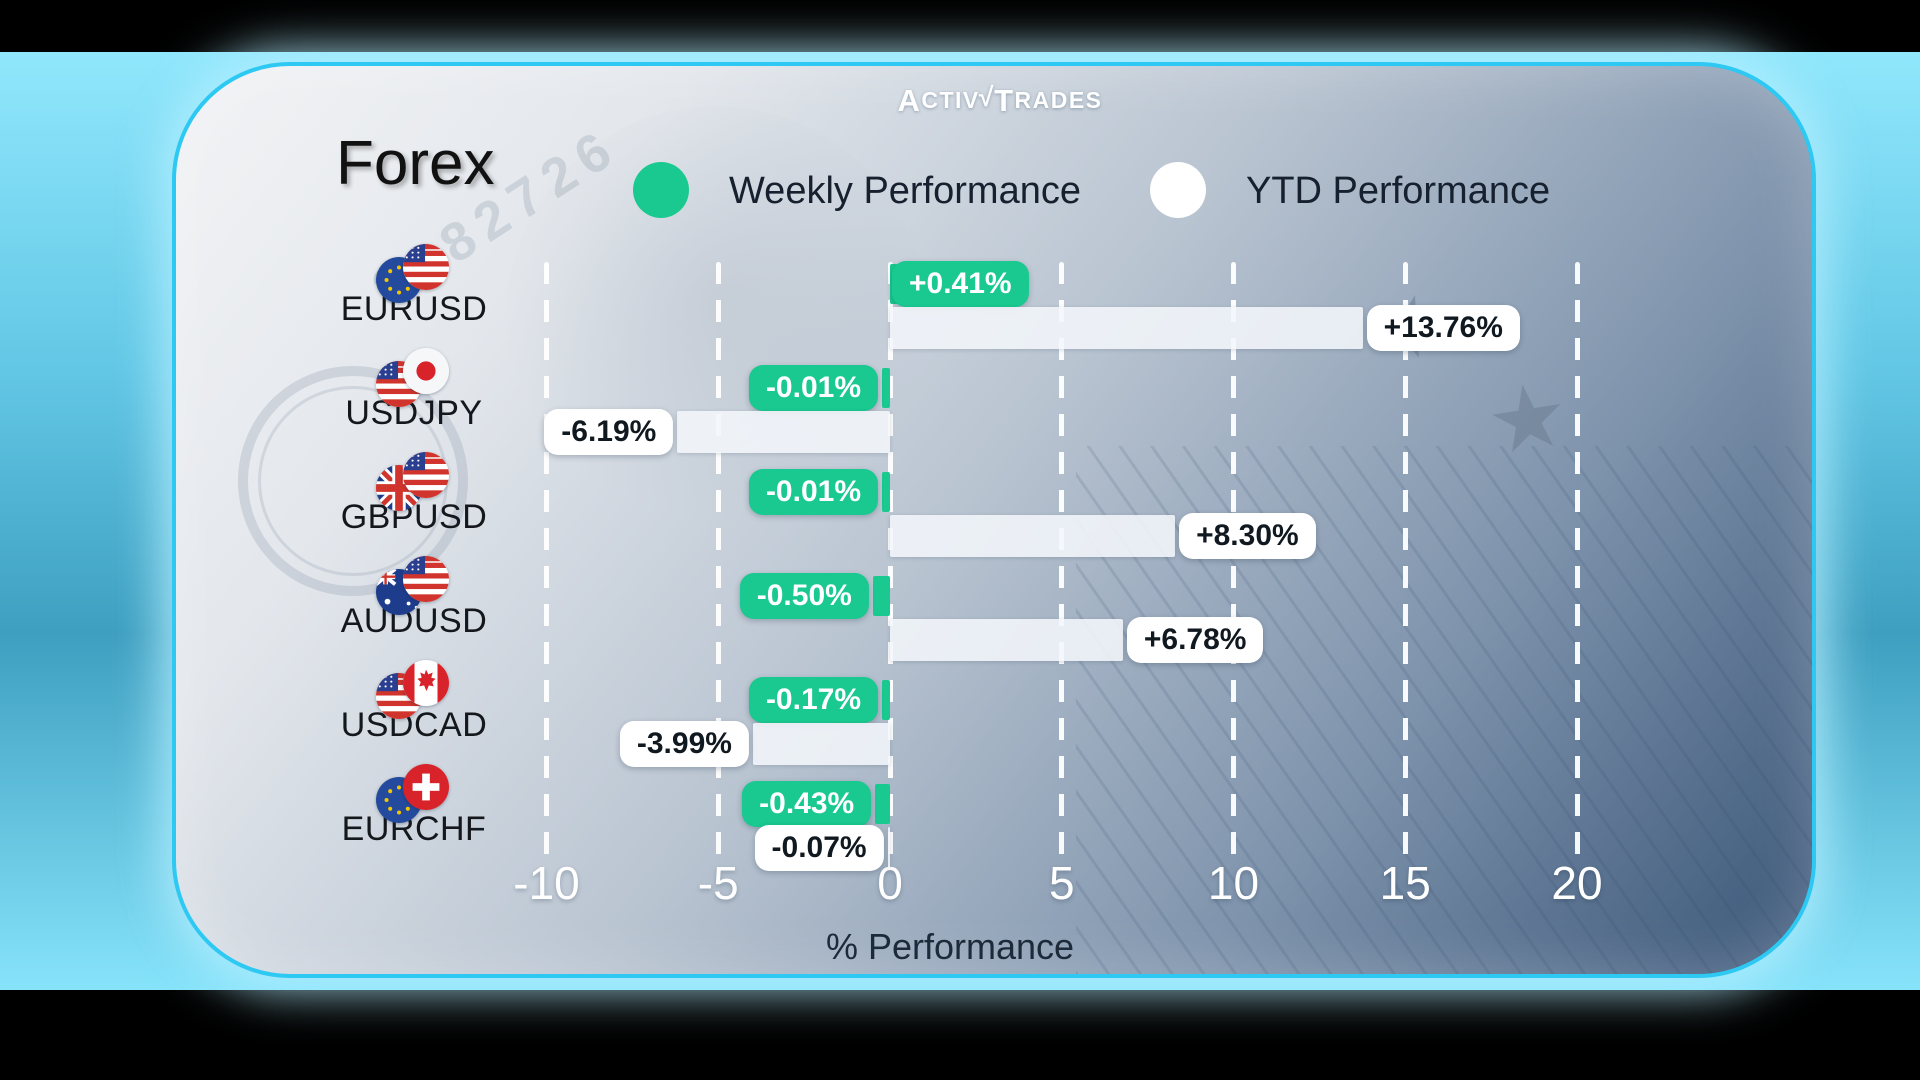  I want to click on flagpair-usdcad, so click(414, 690).